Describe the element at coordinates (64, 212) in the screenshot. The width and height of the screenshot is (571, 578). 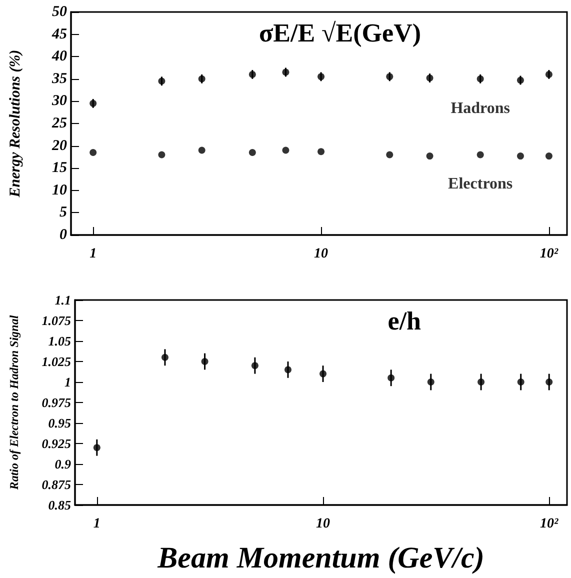
I see `y-tick-label: 5` at that location.